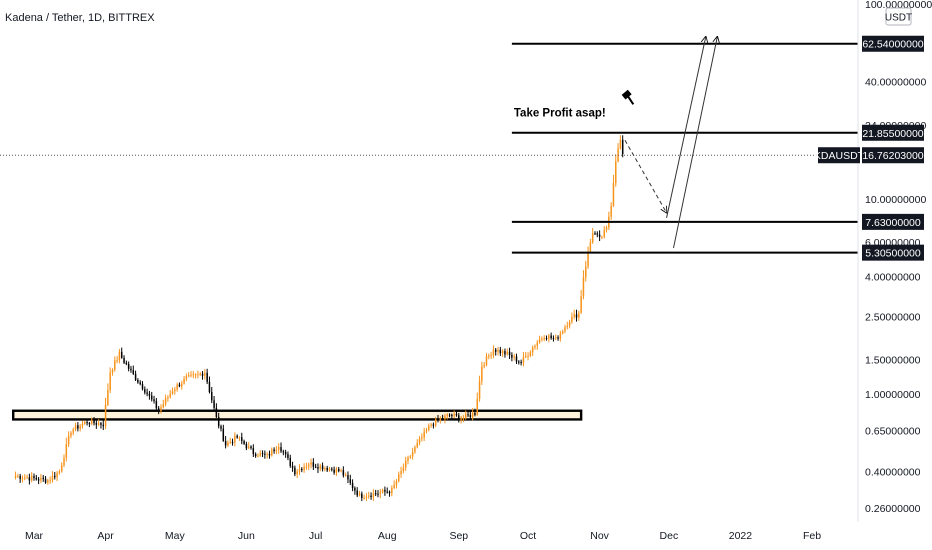  I want to click on time-axis: Mar Apr May Jun Jul Aug Sep Oct Nov Dec 2022 Feb, so click(423, 536).